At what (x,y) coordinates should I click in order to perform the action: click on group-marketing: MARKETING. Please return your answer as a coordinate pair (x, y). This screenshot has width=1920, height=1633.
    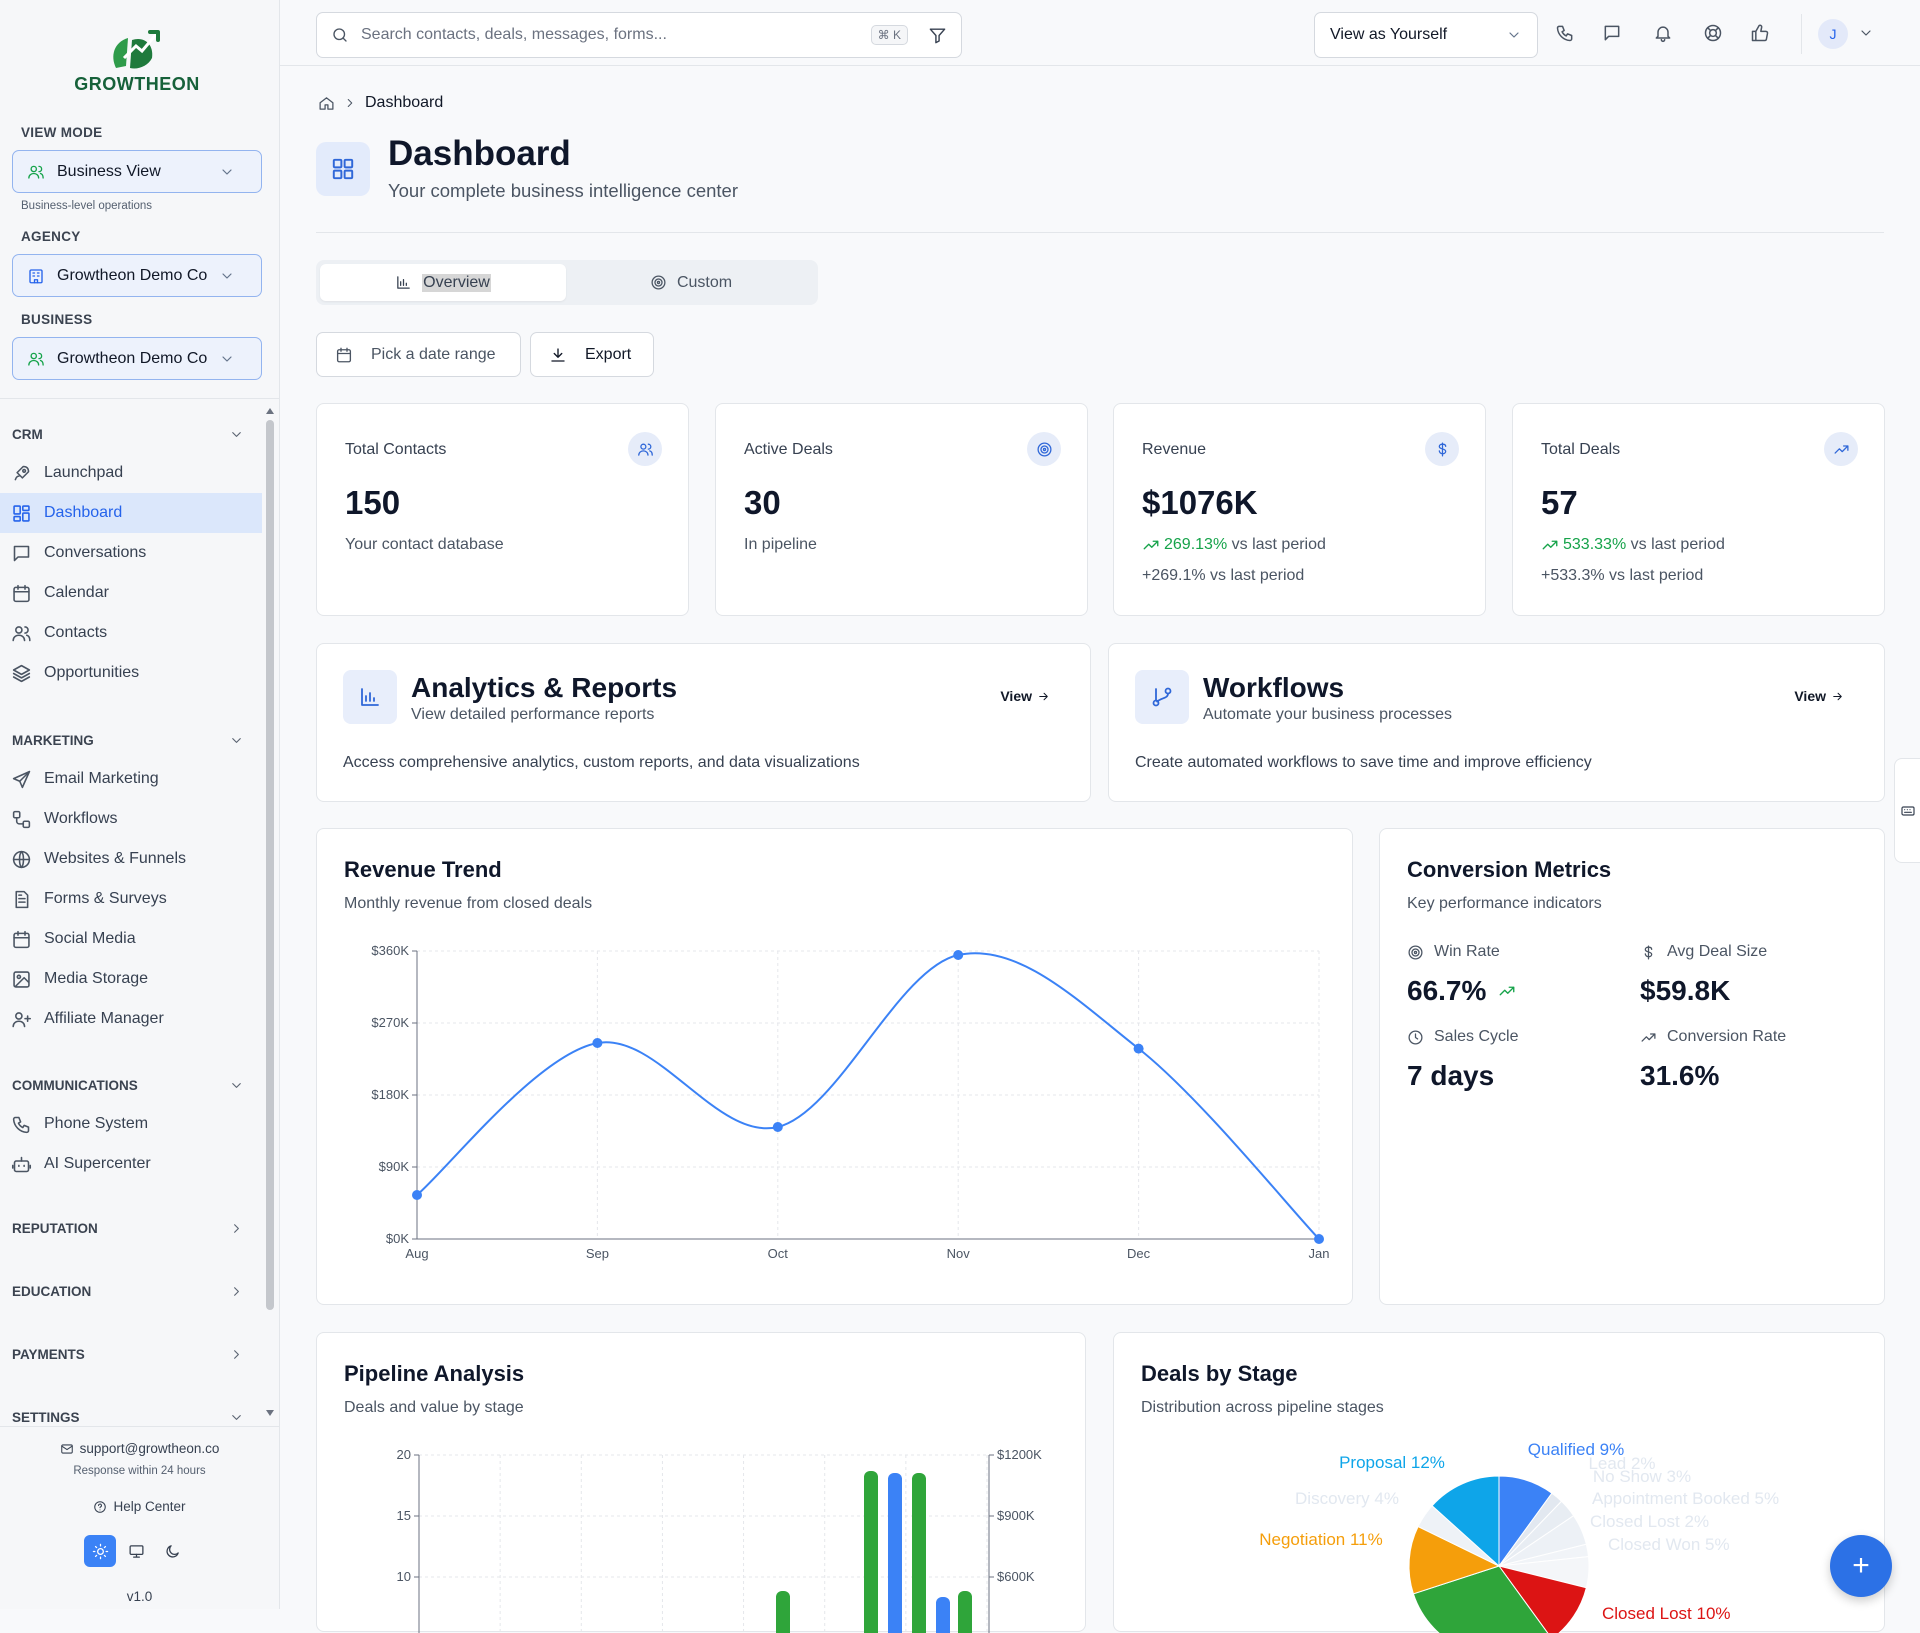
    Looking at the image, I should click on (128, 740).